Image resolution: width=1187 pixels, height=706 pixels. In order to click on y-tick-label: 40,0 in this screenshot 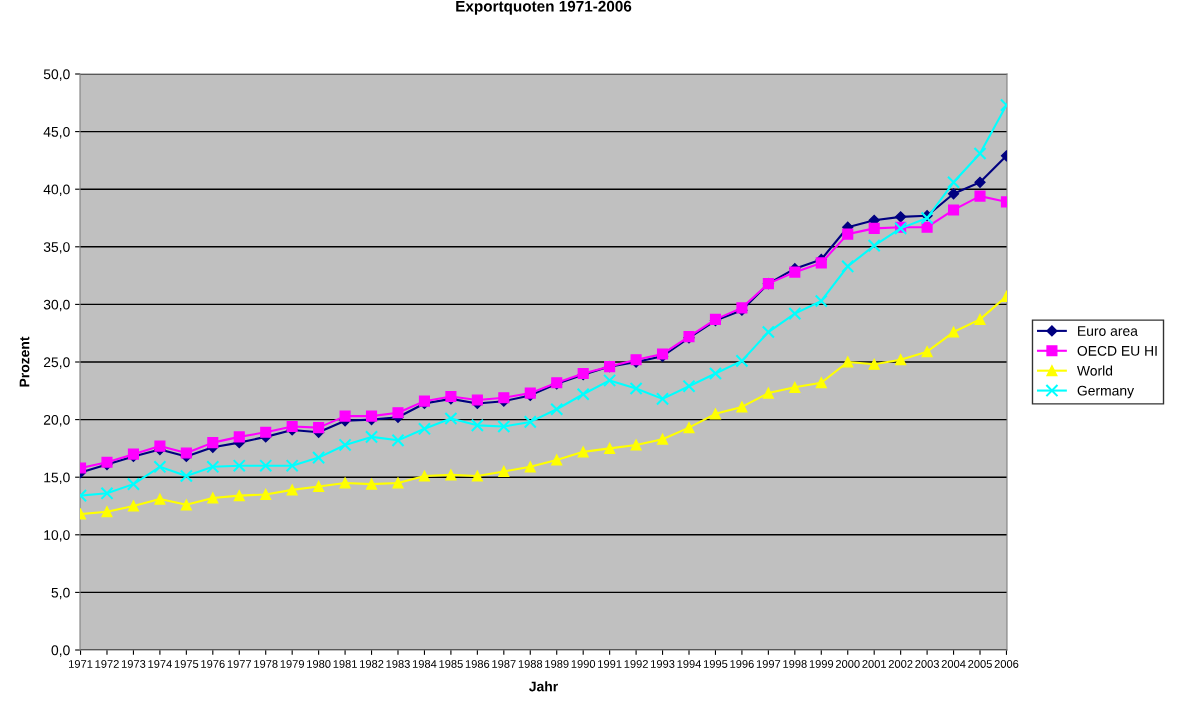, I will do `click(56, 190)`.